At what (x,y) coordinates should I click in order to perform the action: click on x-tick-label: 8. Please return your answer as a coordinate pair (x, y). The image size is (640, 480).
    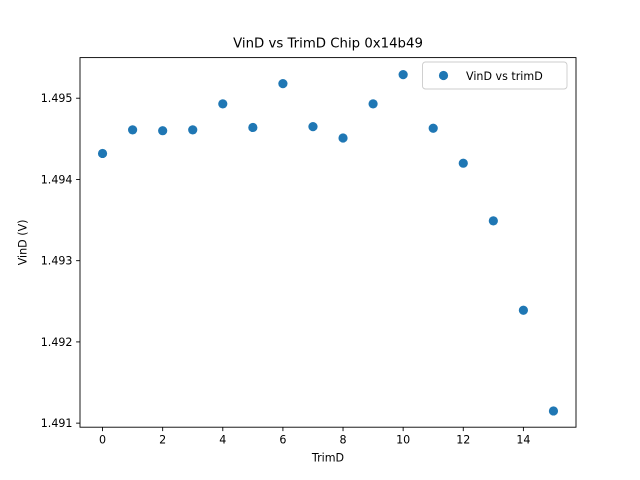
    Looking at the image, I should click on (342, 440).